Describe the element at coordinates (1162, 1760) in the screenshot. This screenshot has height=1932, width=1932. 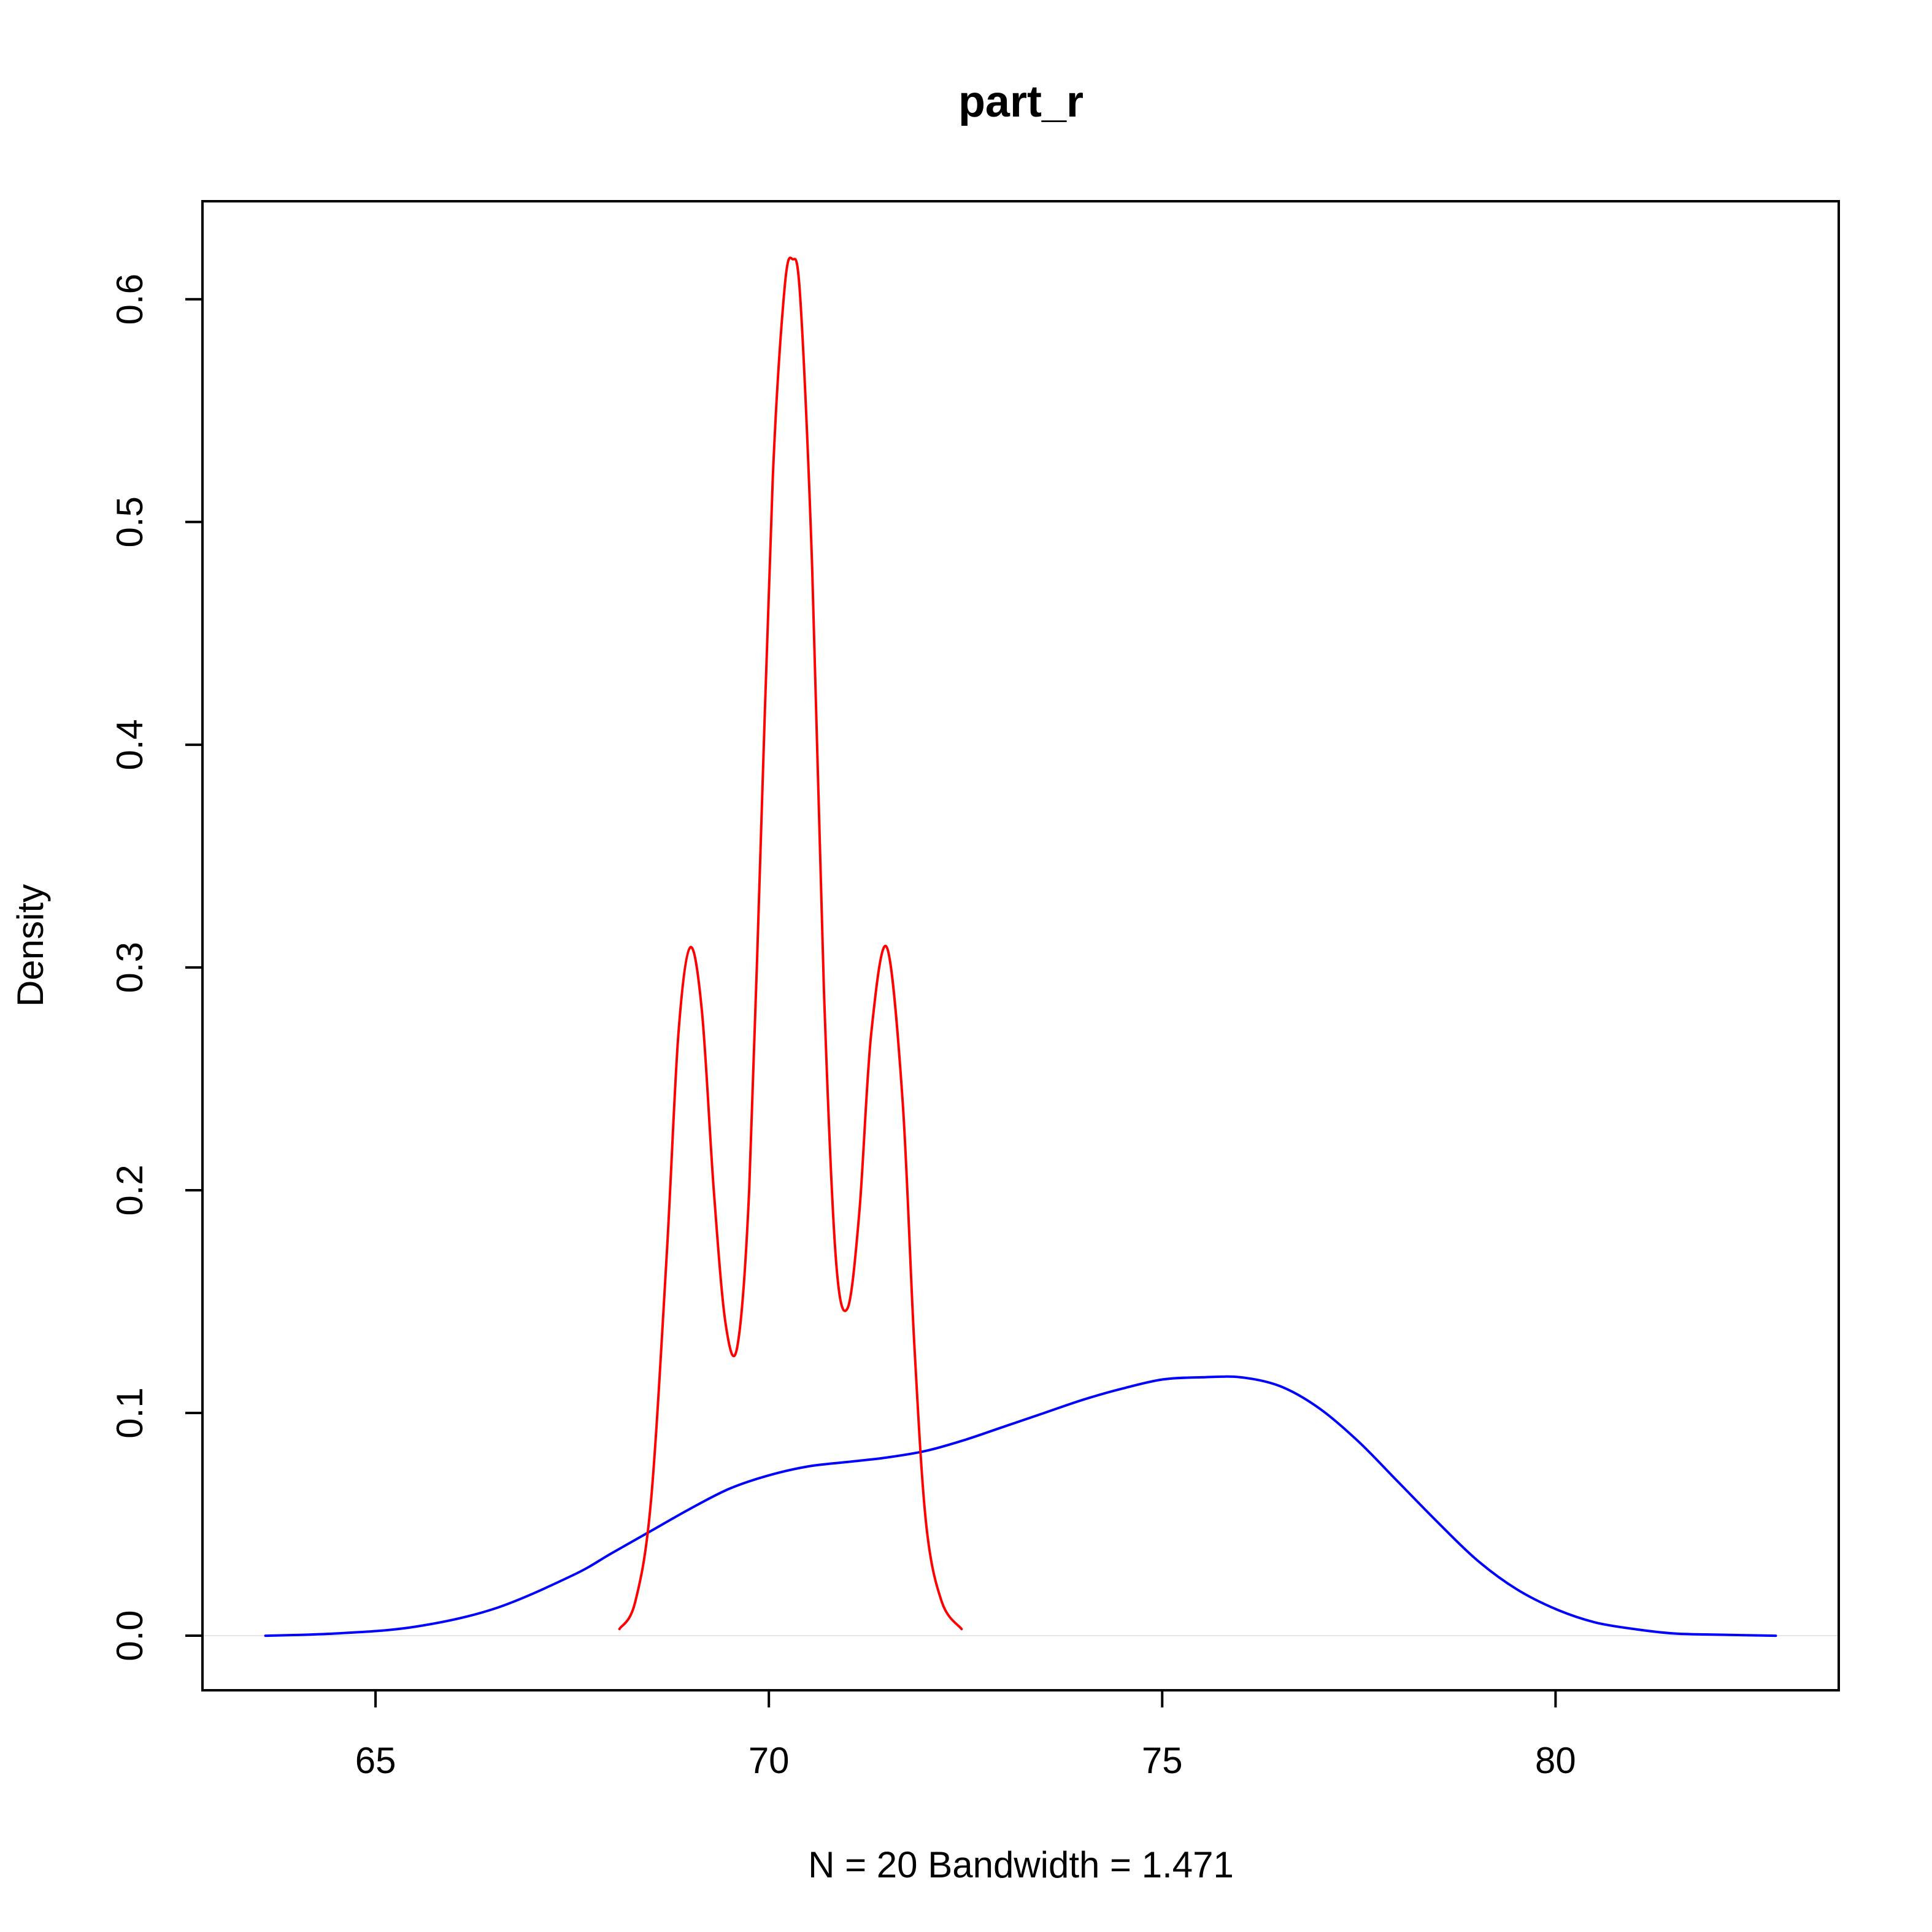
I see `x-tick-label: 75` at that location.